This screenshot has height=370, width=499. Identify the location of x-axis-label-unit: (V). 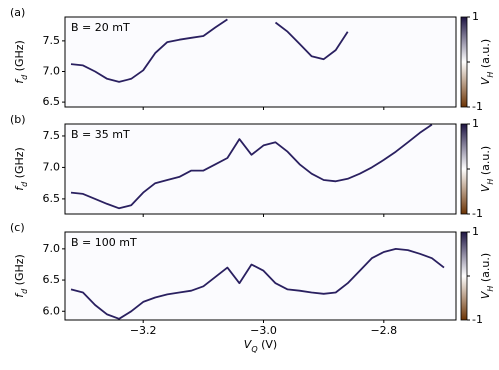
(268, 344).